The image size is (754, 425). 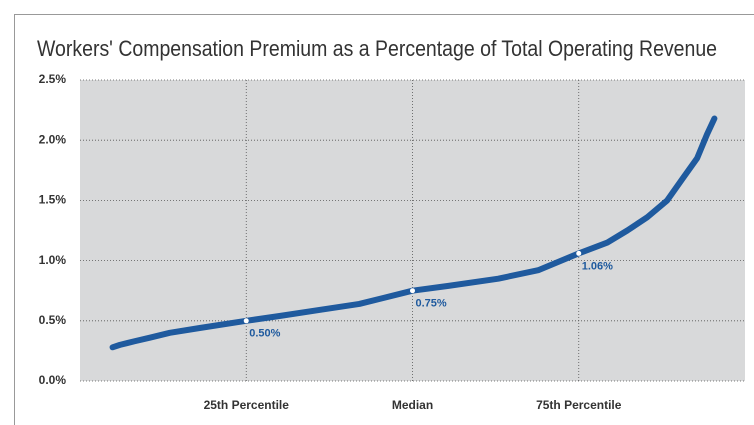 What do you see at coordinates (597, 266) in the screenshot?
I see `annotation-label: 1.06%` at bounding box center [597, 266].